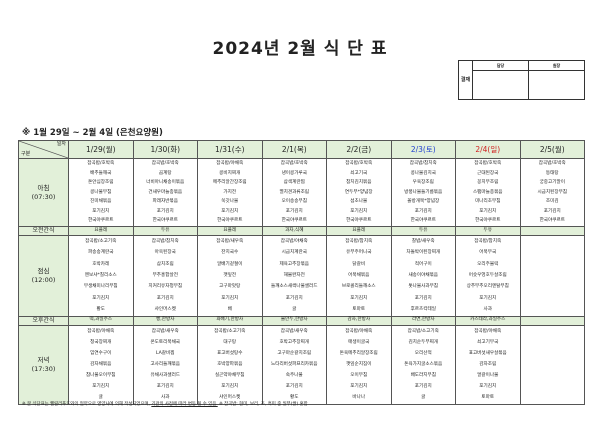  Describe the element at coordinates (488, 202) in the screenshot. I see `menu-item: 미나리초무침` at that location.